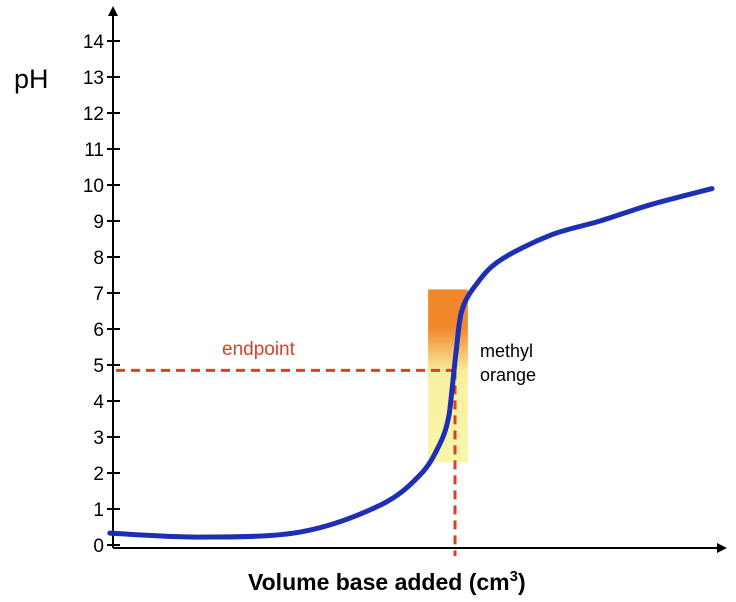 Image resolution: width=736 pixels, height=602 pixels. I want to click on y-tick-label: 13, so click(93, 78).